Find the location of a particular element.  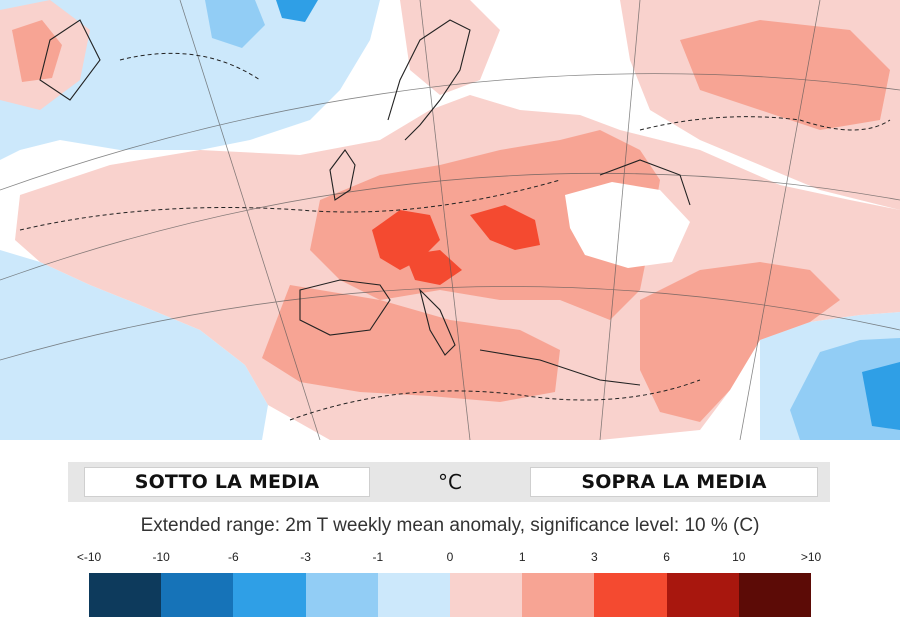

legend-tick-label: 10 is located at coordinates (739, 557).